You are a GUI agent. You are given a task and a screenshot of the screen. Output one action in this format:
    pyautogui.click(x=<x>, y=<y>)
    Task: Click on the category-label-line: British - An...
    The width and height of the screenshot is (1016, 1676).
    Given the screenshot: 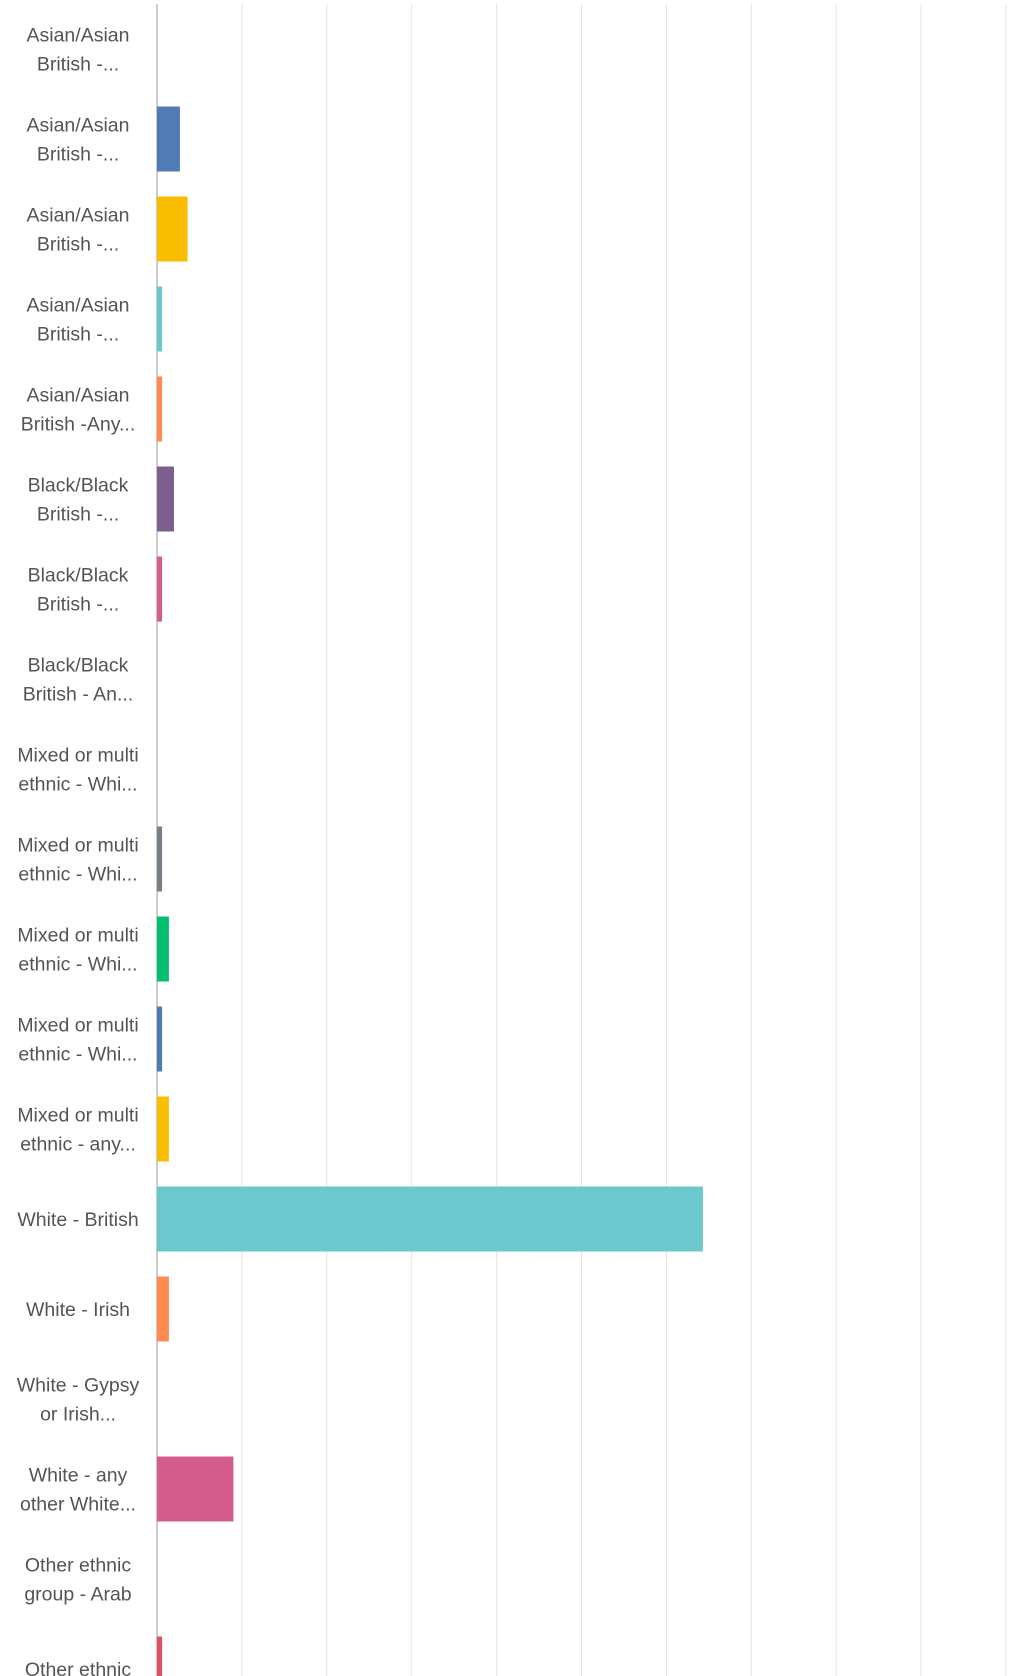 What is the action you would take?
    pyautogui.click(x=78, y=695)
    